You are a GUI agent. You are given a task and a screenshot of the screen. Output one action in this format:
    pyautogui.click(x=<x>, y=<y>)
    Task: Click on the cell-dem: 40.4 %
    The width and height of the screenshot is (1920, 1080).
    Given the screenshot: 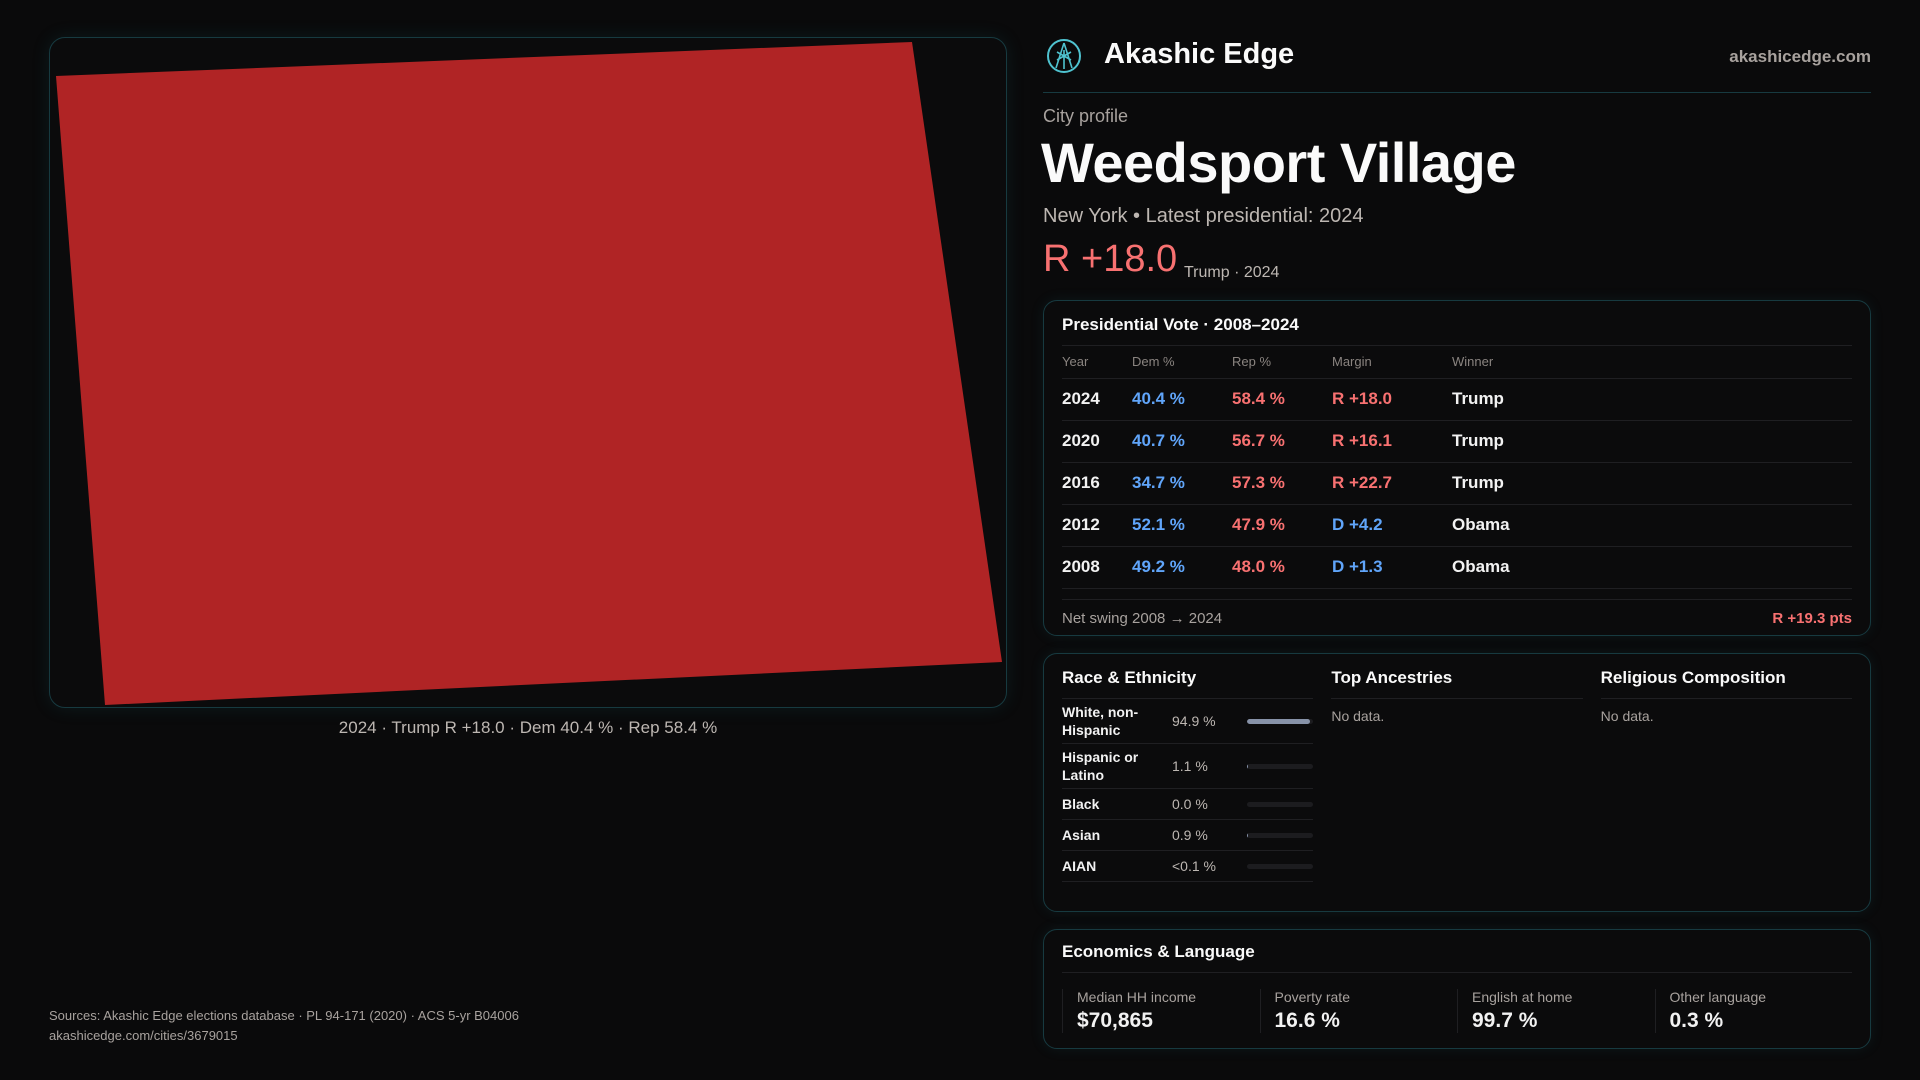 What is the action you would take?
    pyautogui.click(x=1182, y=399)
    